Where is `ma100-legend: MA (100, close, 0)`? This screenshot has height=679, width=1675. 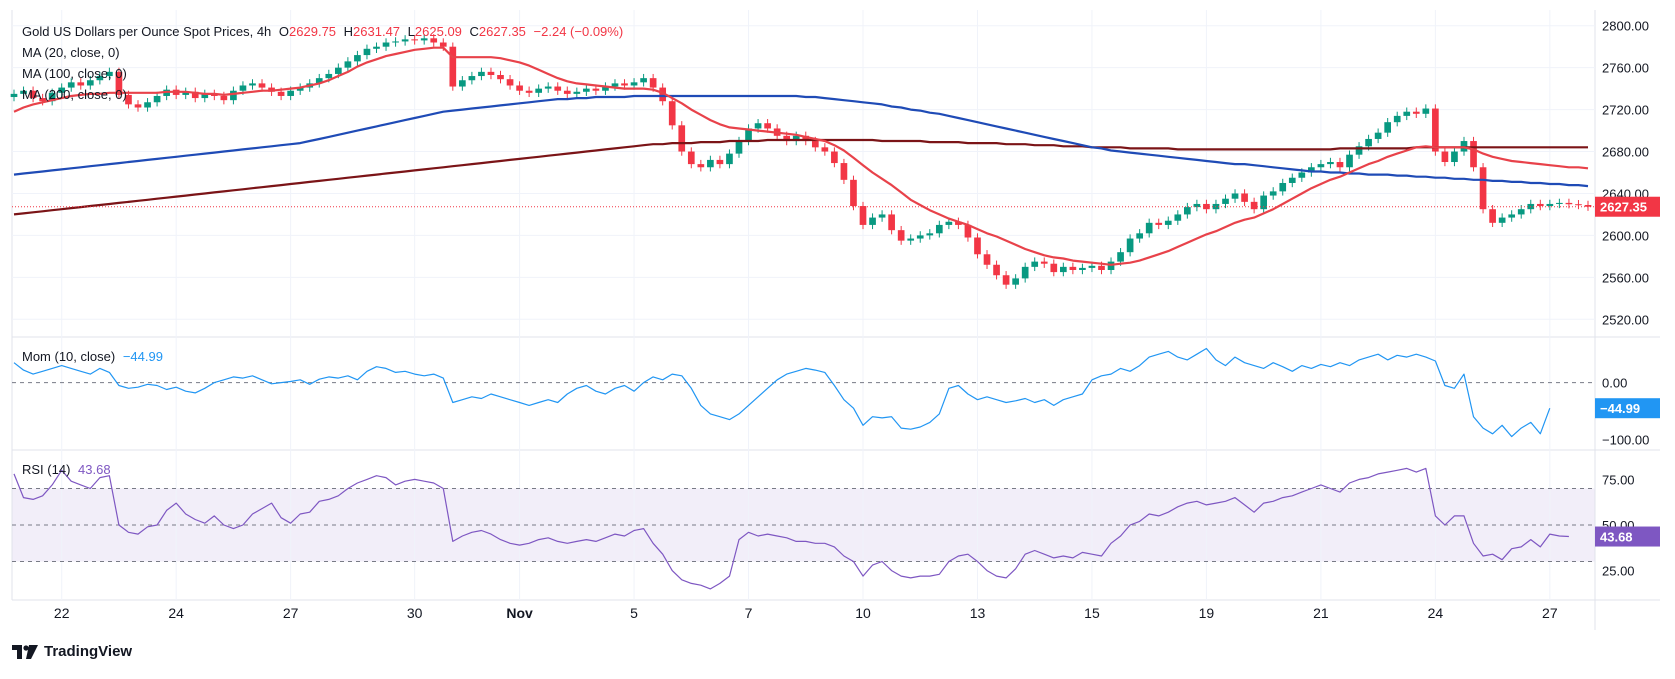 ma100-legend: MA (100, close, 0) is located at coordinates (74, 73).